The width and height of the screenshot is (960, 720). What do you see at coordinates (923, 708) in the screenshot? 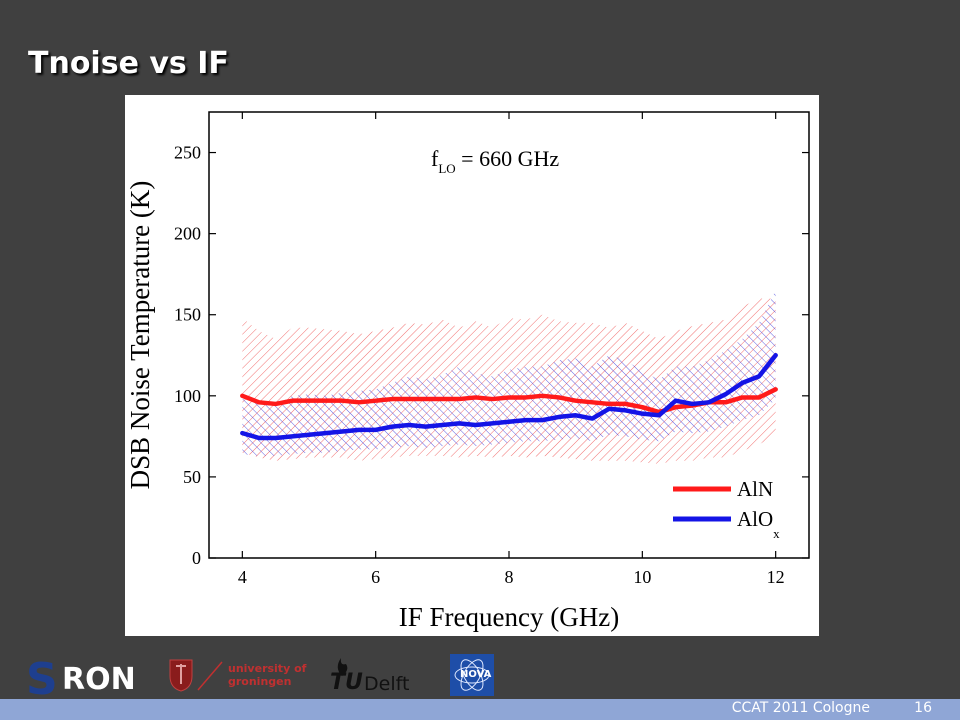
I see `page-number: 16` at bounding box center [923, 708].